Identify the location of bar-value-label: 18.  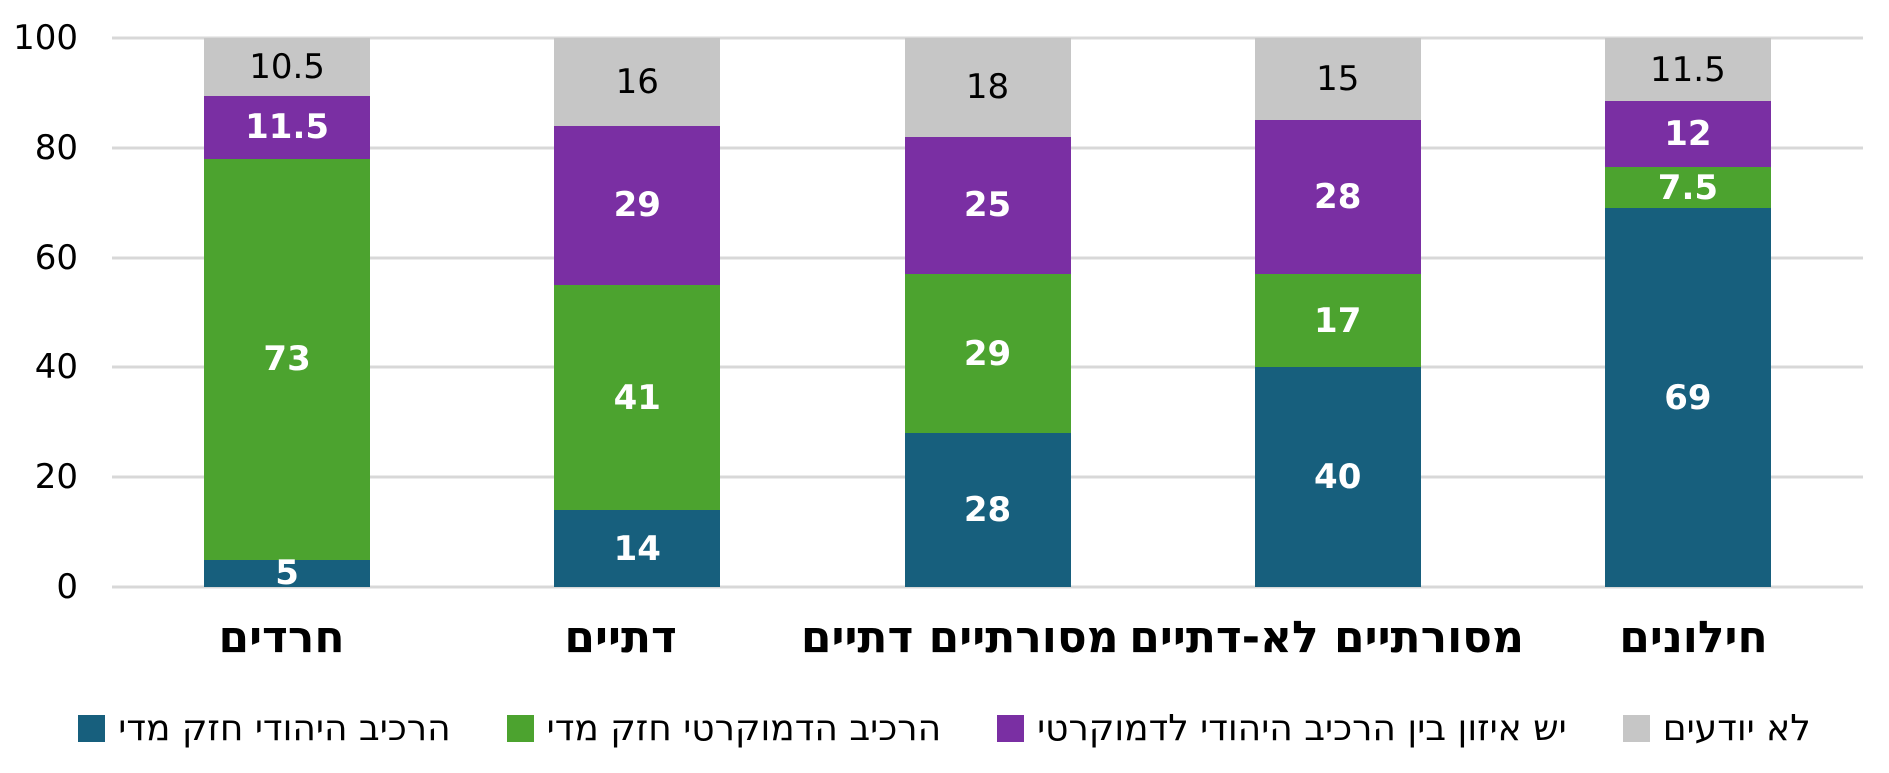
(987, 87).